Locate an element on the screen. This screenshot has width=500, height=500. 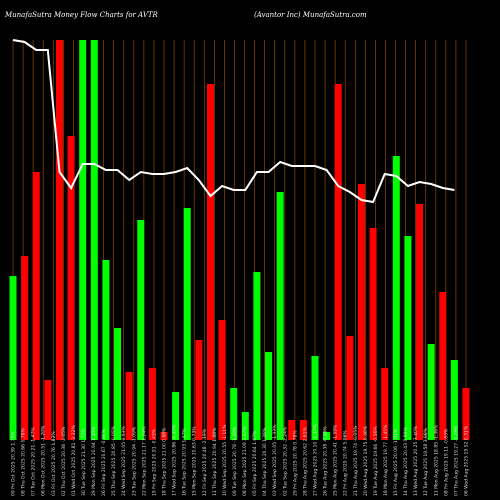
x-tick-label: 23 Tue Sep 2025 20.94 -1.09% is located at coordinates (134, 461).